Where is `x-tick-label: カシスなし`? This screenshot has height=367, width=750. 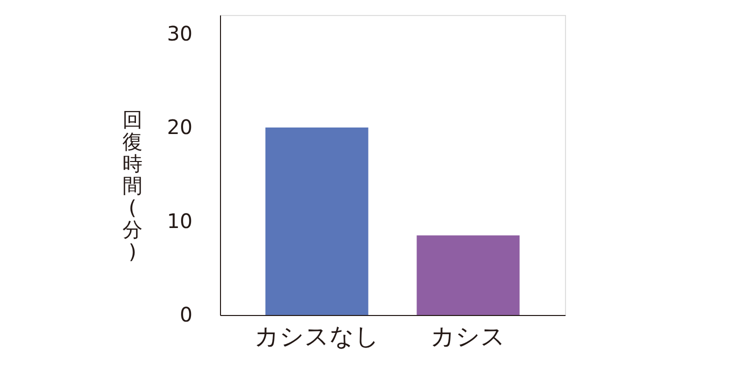
x-tick-label: カシスなし is located at coordinates (317, 336).